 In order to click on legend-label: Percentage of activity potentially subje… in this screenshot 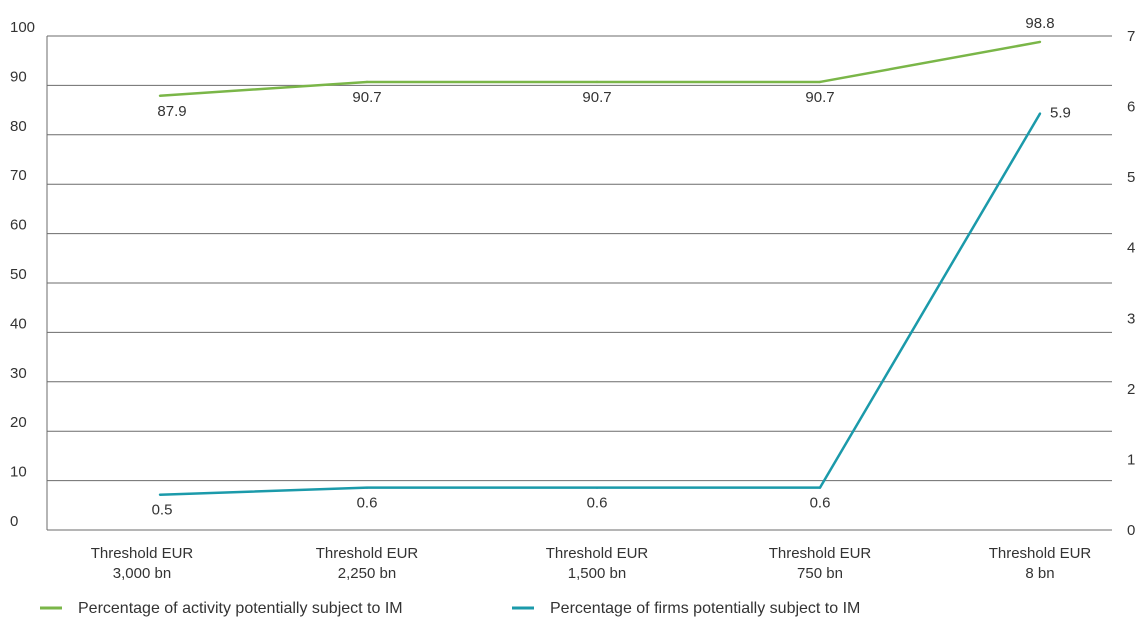, I will do `click(240, 608)`.